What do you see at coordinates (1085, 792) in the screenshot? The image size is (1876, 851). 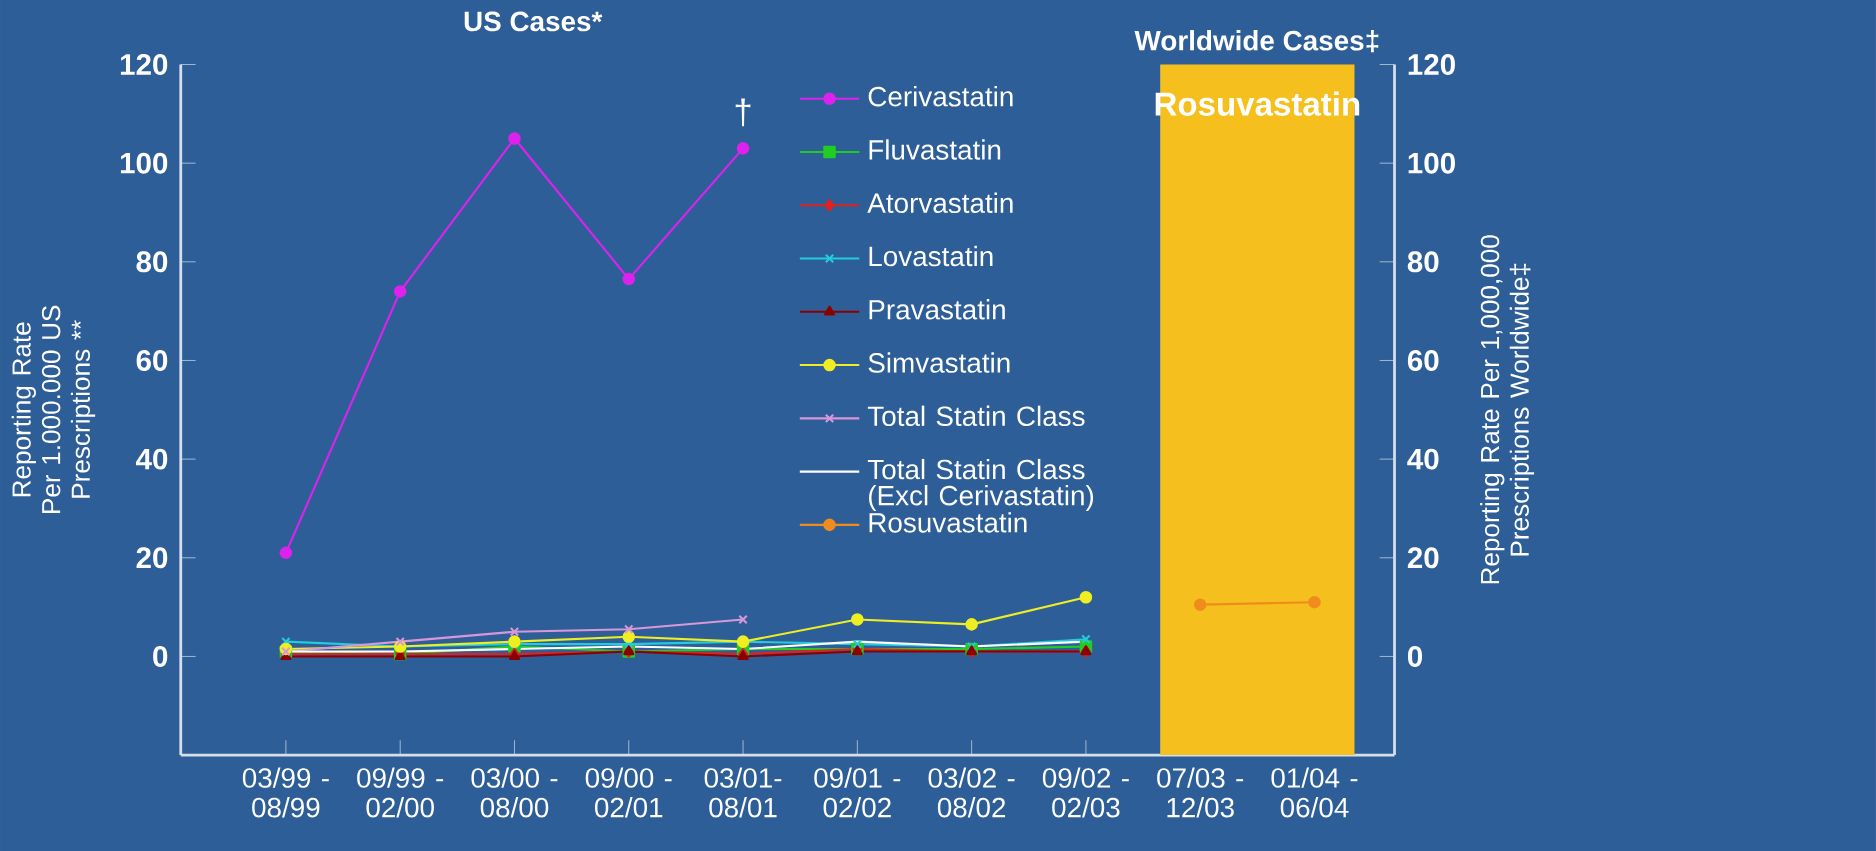 I see `x-tick-label: 09/02 - 02/03` at bounding box center [1085, 792].